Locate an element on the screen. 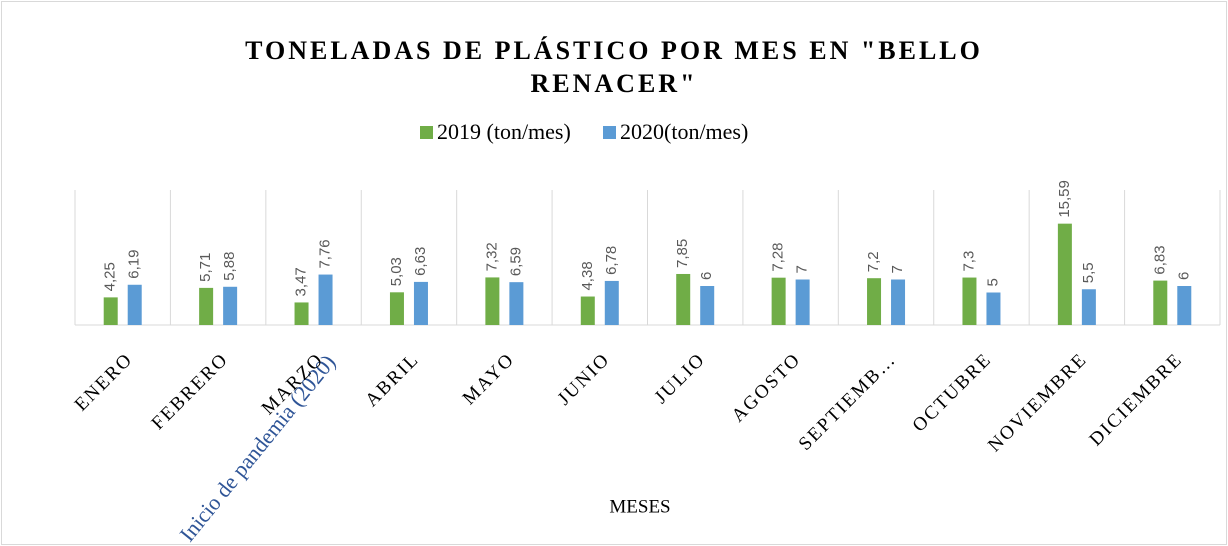 This screenshot has width=1228, height=546. value-label: 3,47 is located at coordinates (301, 281).